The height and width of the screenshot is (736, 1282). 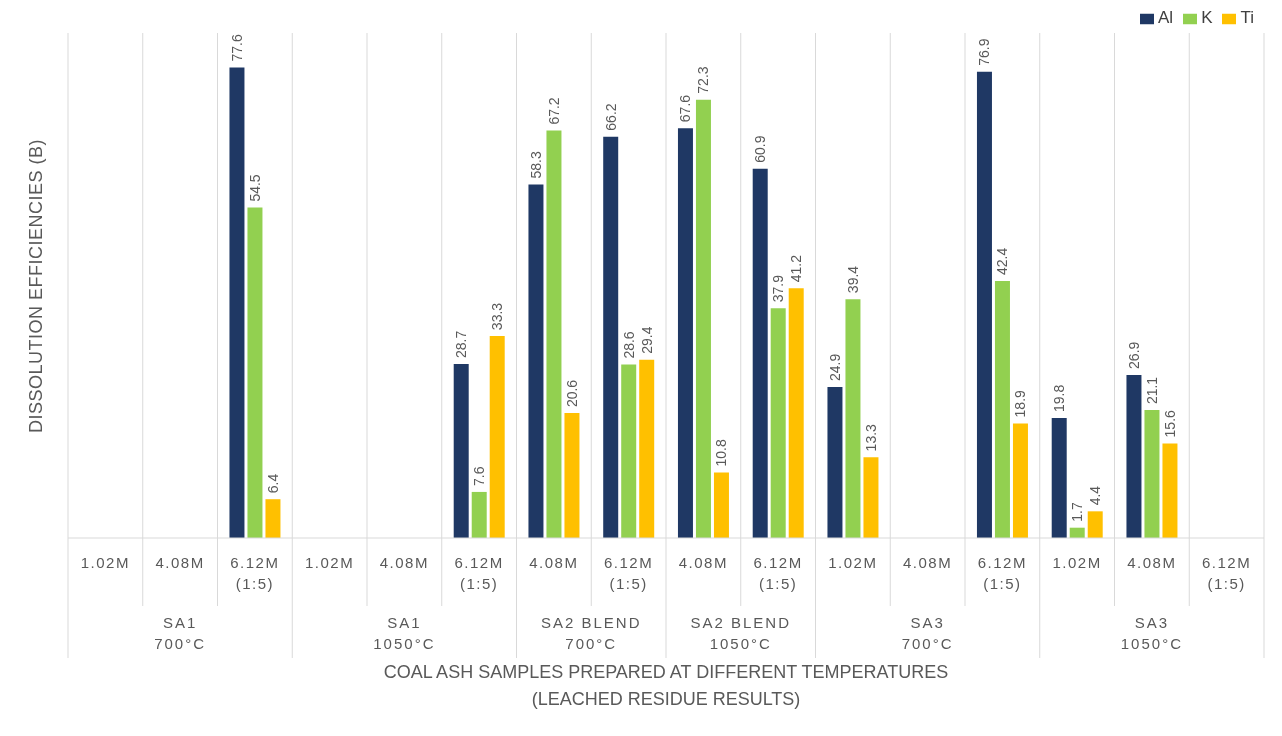 What do you see at coordinates (870, 437) in the screenshot?
I see `data-label: 13.3` at bounding box center [870, 437].